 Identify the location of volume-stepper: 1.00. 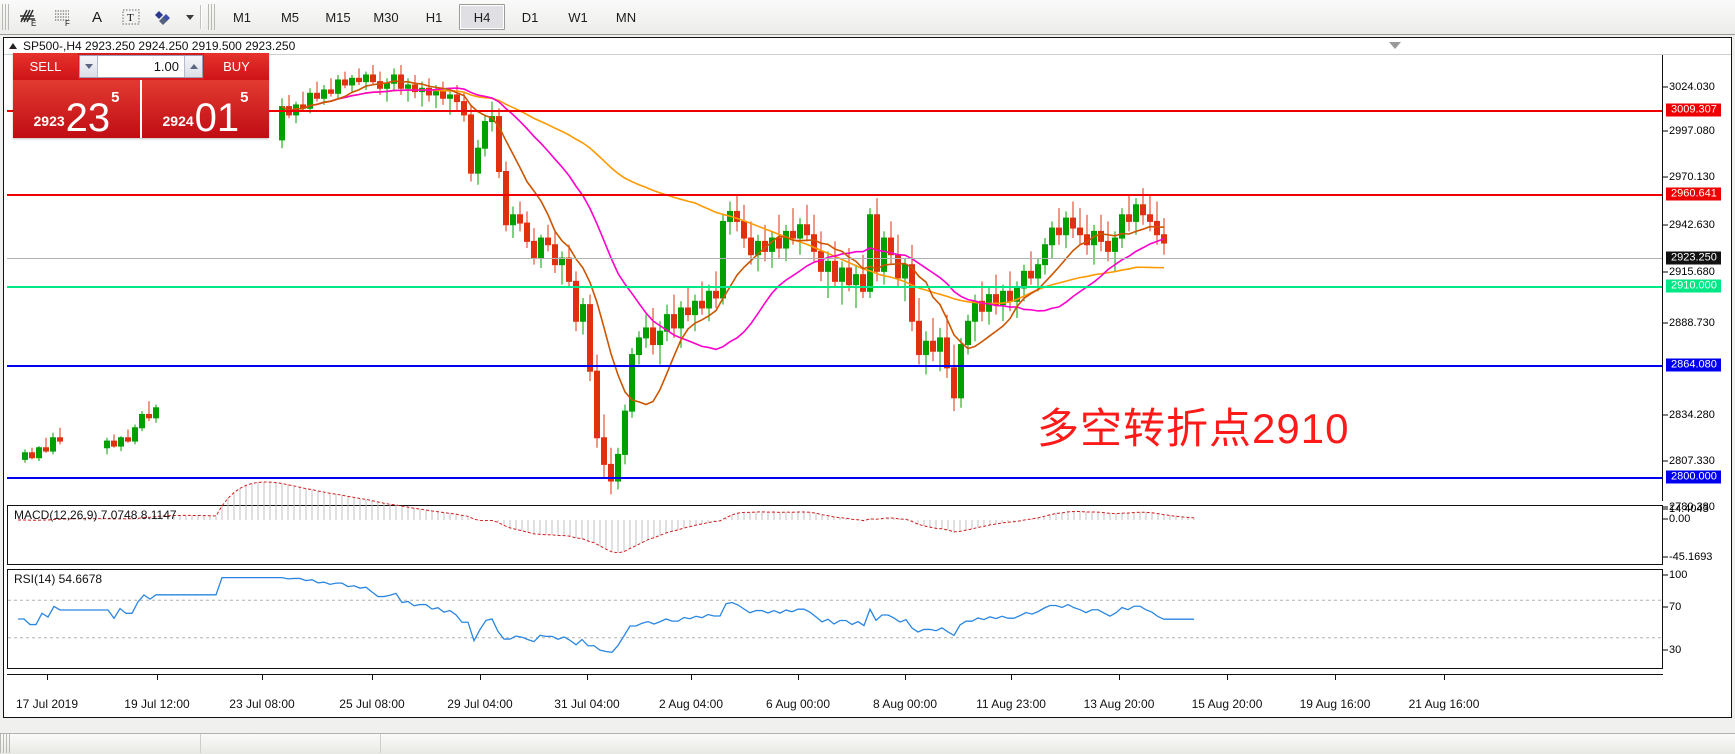
(141, 66).